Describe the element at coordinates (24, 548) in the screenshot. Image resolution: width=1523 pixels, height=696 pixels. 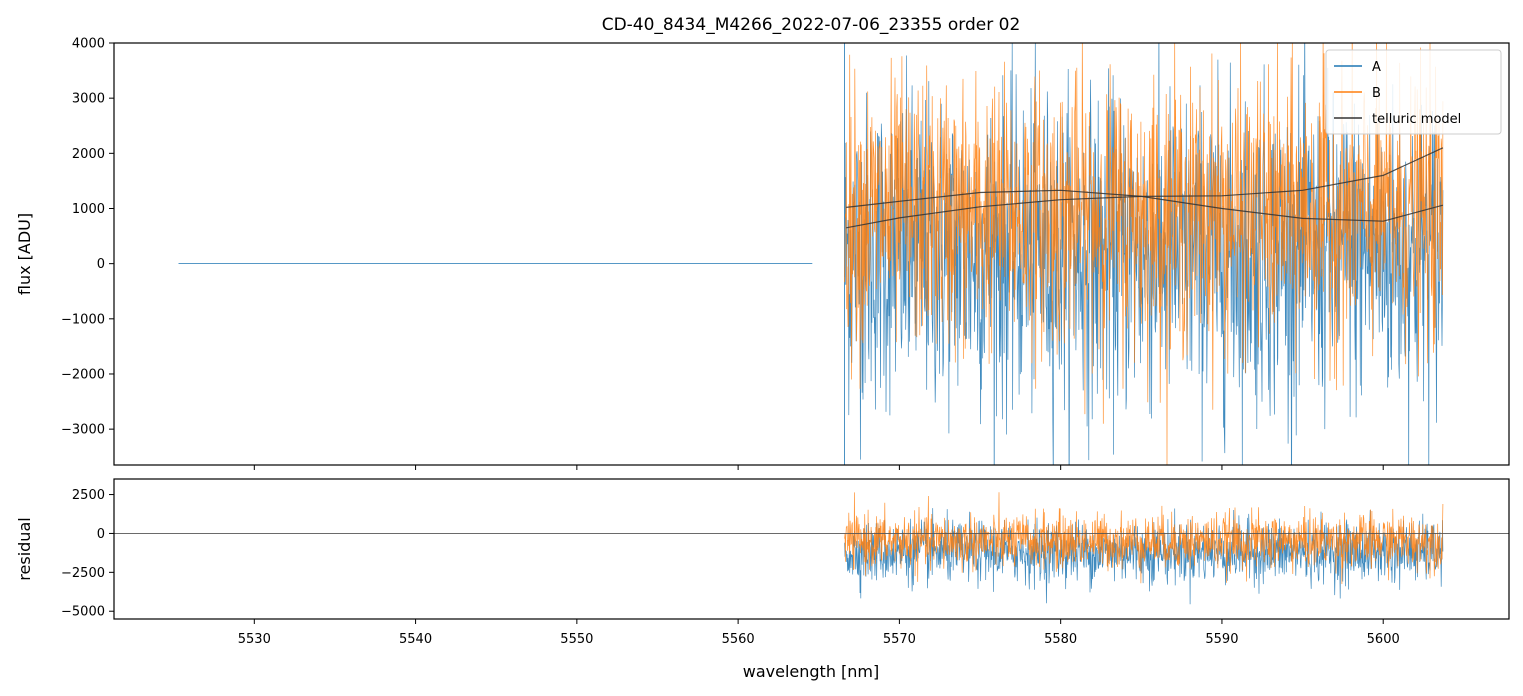
I see `residual-y-label: residual` at that location.